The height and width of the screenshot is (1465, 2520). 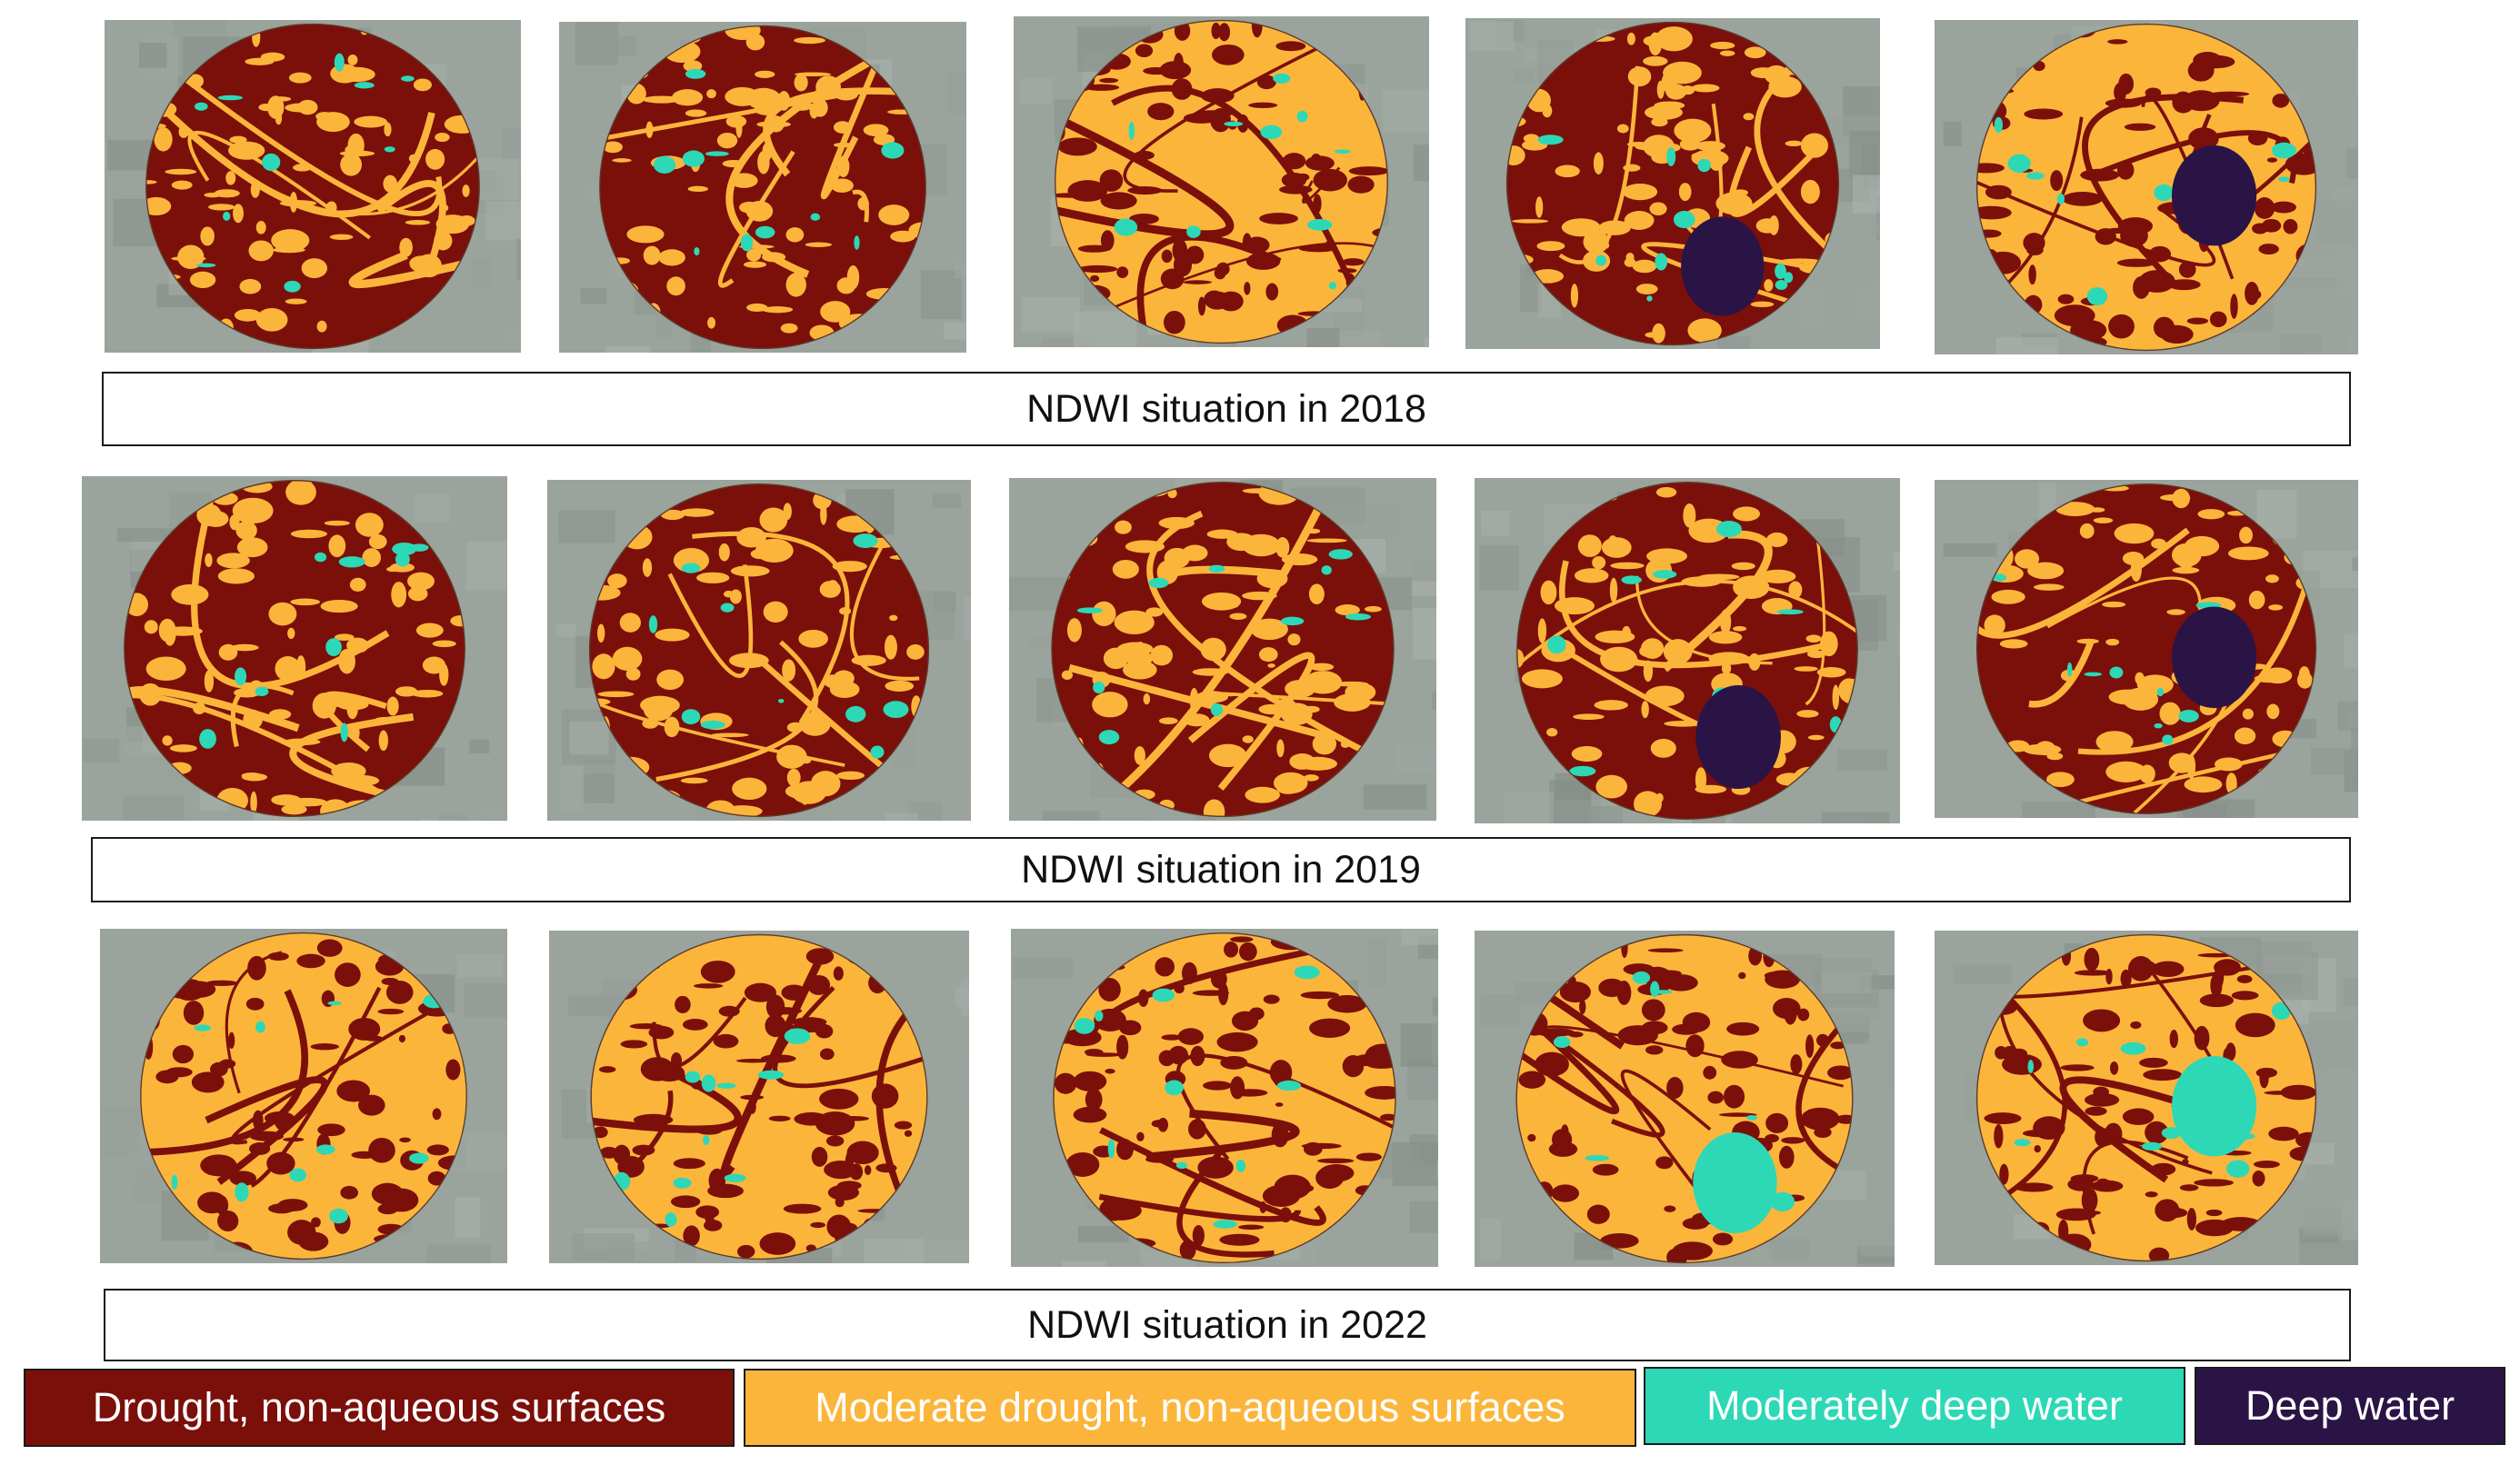 I want to click on caption-2018-text: NDWI situation in 2018, so click(x=1226, y=409).